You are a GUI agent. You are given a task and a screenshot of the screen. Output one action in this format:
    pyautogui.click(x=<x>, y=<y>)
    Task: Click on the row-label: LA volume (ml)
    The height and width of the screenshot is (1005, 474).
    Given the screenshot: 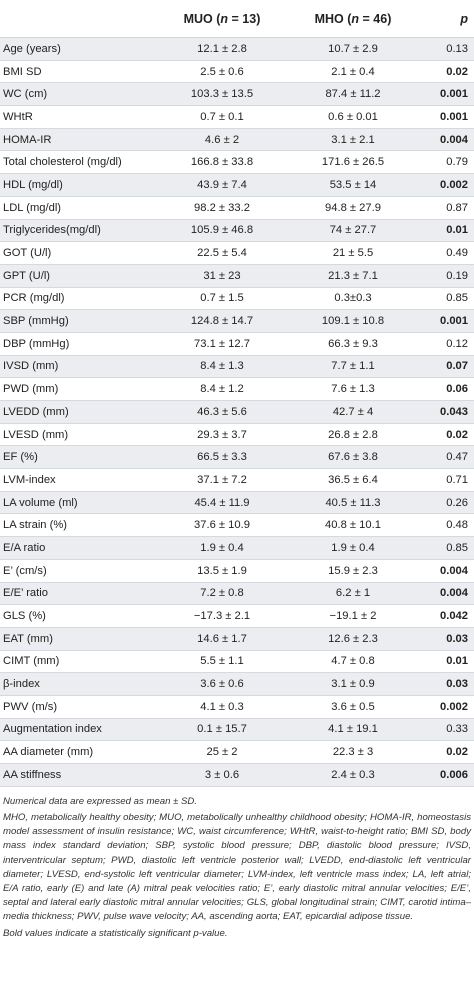 What is the action you would take?
    pyautogui.click(x=78, y=503)
    